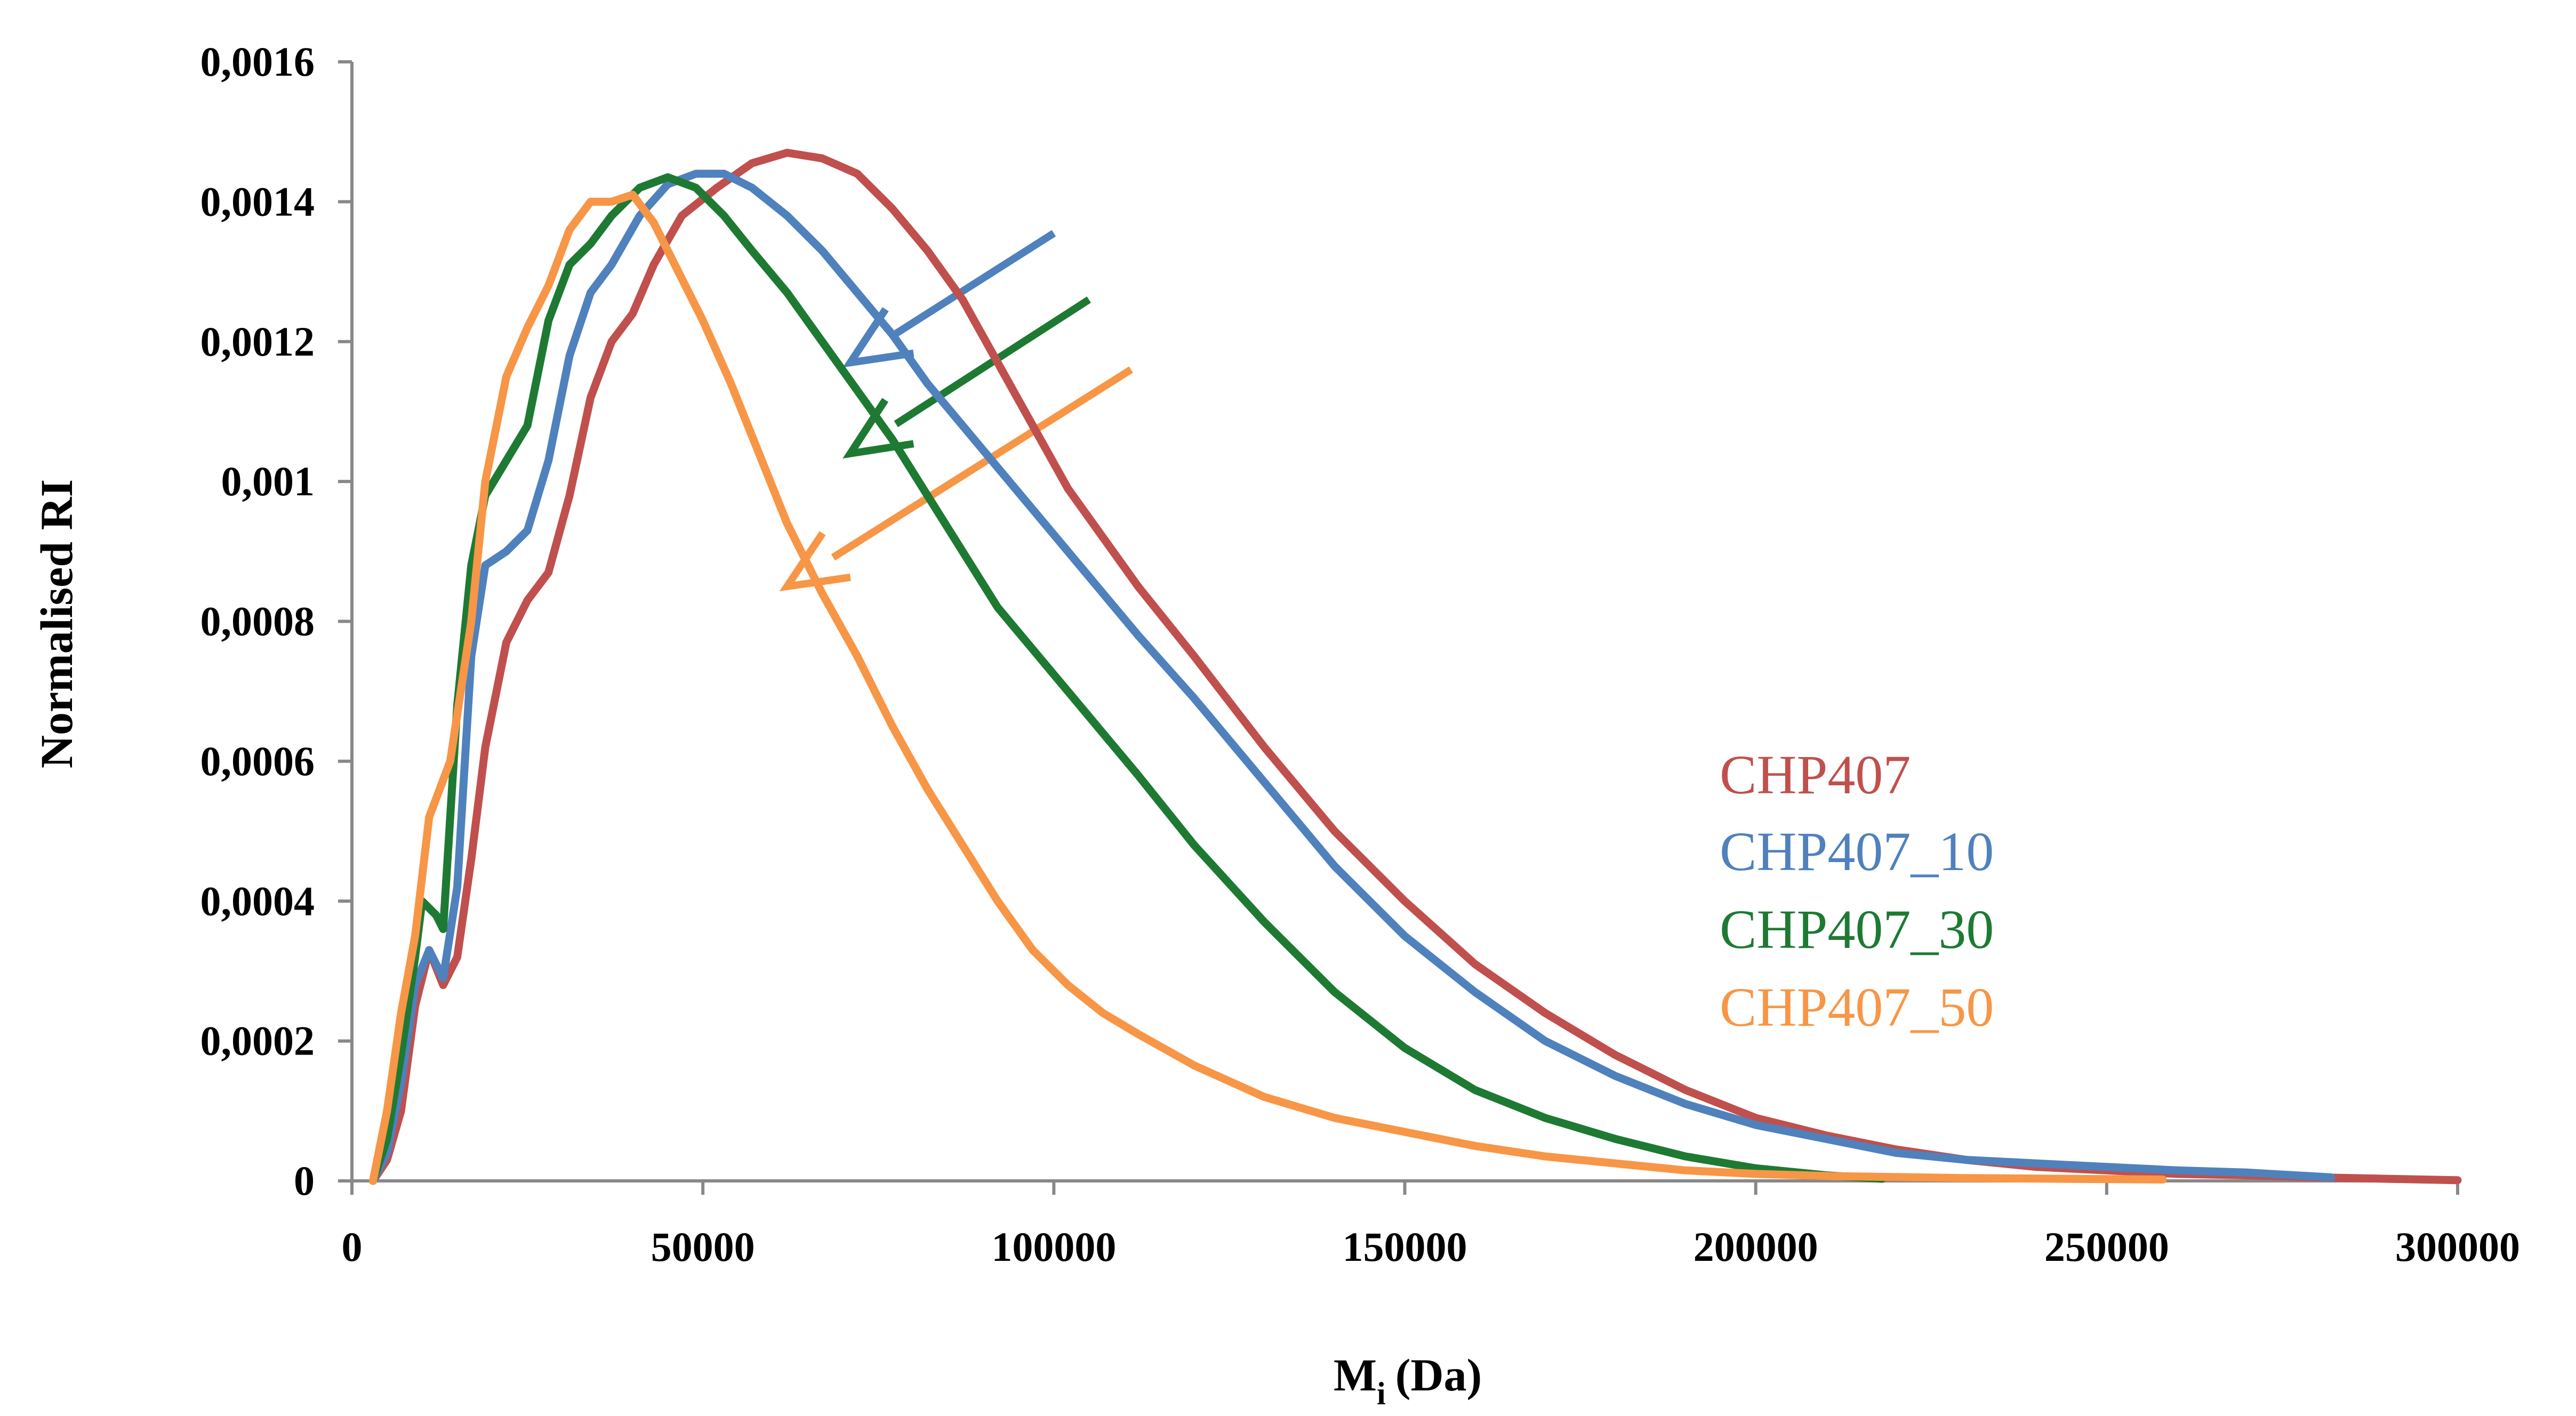 The width and height of the screenshot is (2576, 1416). What do you see at coordinates (1857, 1007) in the screenshot?
I see `legend-label-chp407-50: CHP407_50` at bounding box center [1857, 1007].